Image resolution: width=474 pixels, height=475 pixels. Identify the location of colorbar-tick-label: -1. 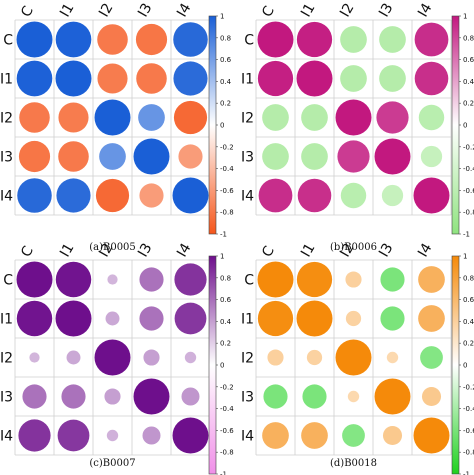
(223, 473).